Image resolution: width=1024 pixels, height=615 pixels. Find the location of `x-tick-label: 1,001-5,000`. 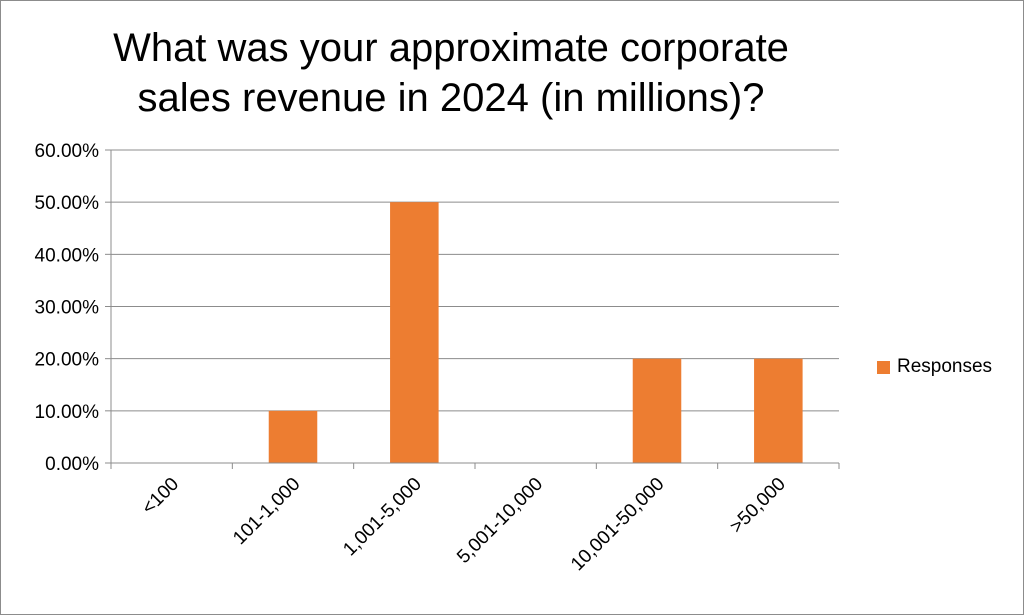

x-tick-label: 1,001-5,000 is located at coordinates (382, 517).